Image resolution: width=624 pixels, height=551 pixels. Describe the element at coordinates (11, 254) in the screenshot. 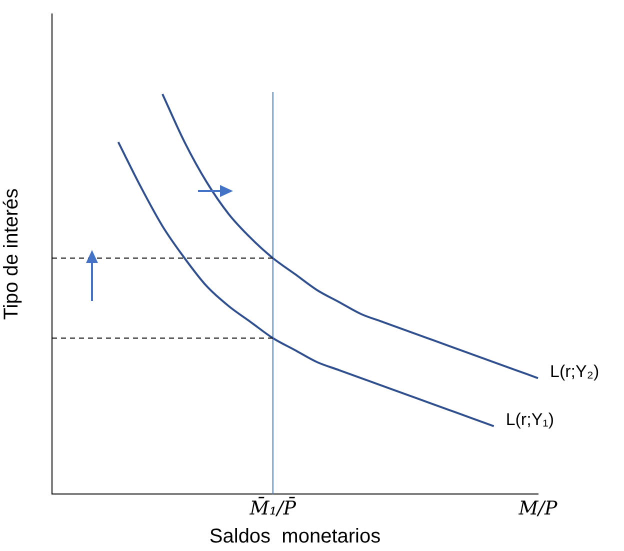

I see `y-axis-title: Tipo de interés` at that location.